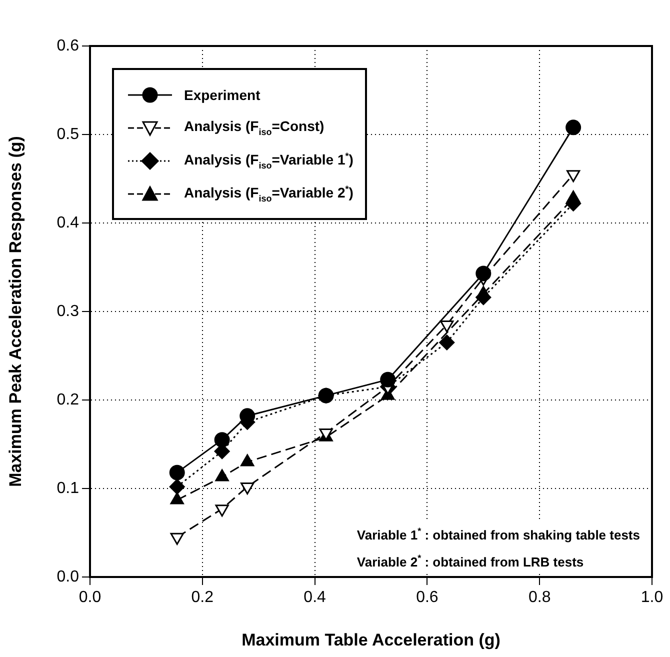 Image resolution: width=670 pixels, height=657 pixels. What do you see at coordinates (269, 194) in the screenshot?
I see `legend-label: Analysis (F$_{iso}$=Variable 2$^{*}$)` at bounding box center [269, 194].